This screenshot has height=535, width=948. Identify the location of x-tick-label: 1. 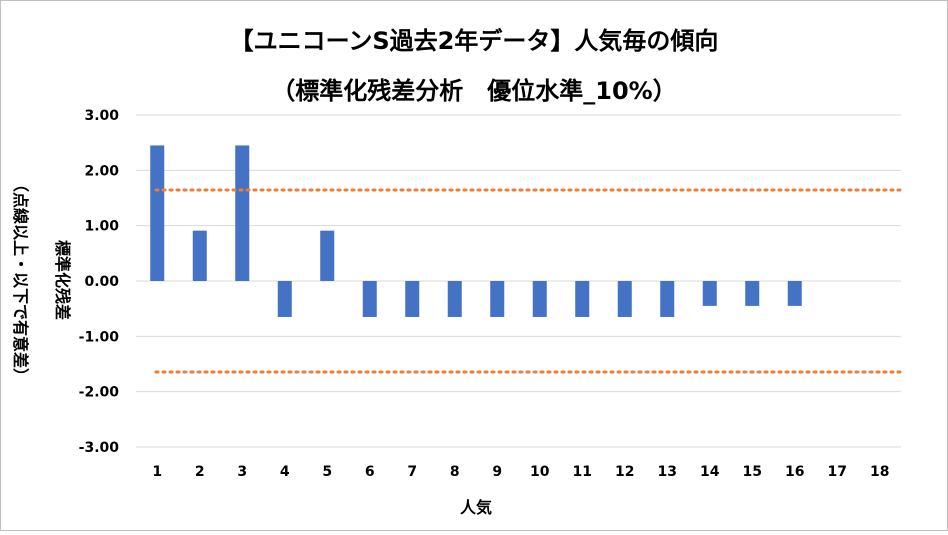
(157, 472).